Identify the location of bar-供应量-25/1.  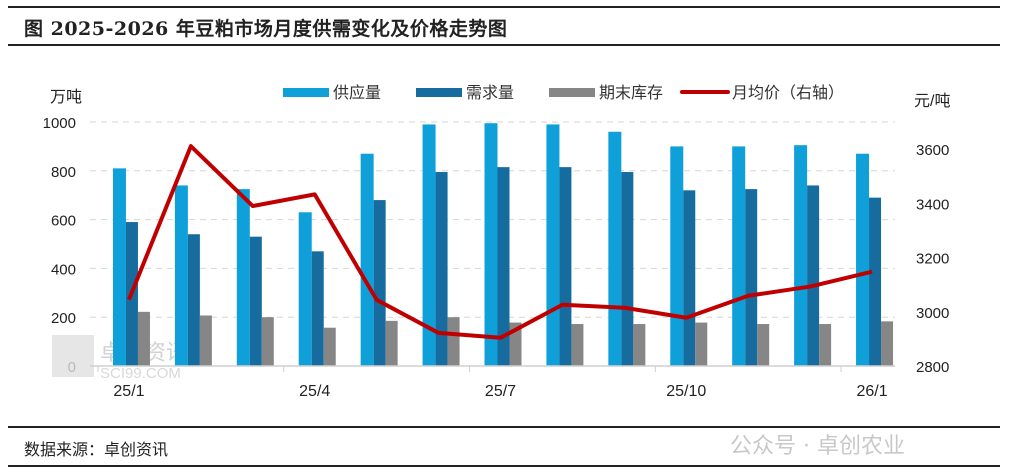
(119, 267).